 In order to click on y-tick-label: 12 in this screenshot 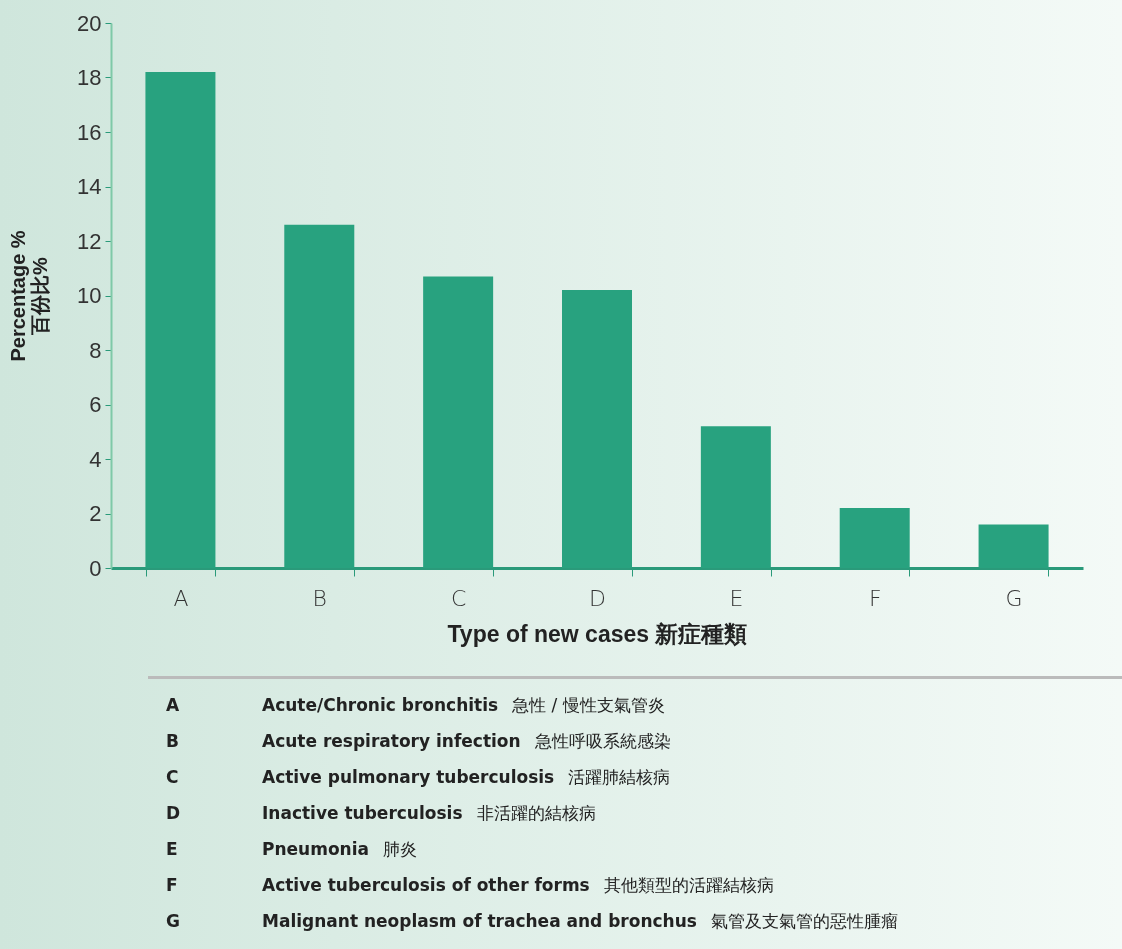, I will do `click(89, 241)`.